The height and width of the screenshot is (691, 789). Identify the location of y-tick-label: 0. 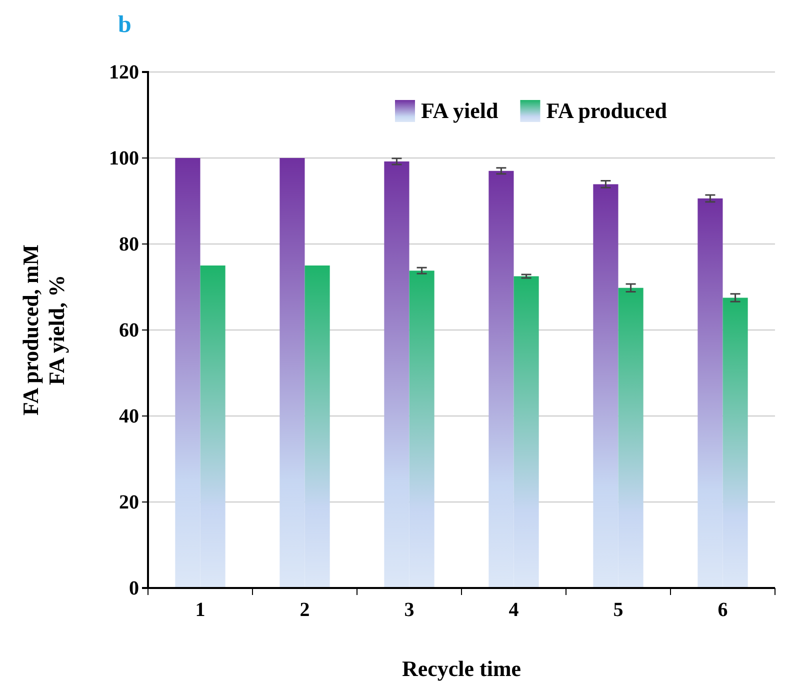
(134, 588).